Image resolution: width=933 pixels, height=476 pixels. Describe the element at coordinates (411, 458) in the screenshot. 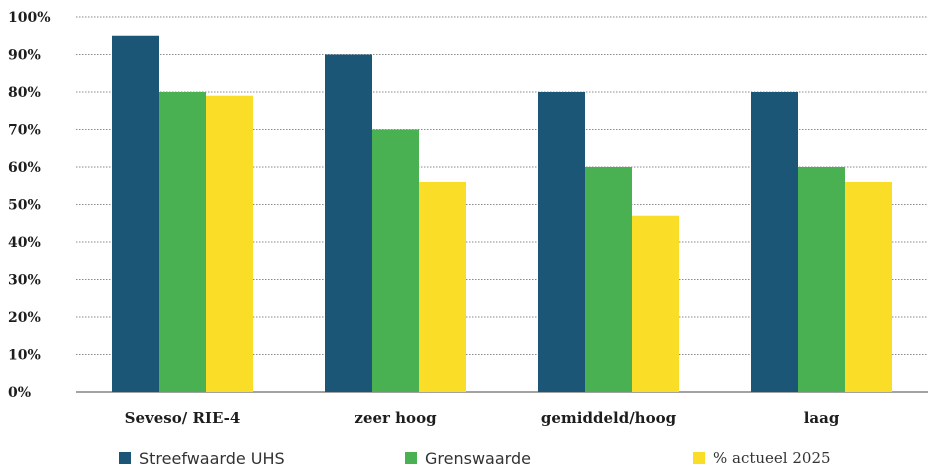

I see `legend-swatch-grenswaarde` at that location.